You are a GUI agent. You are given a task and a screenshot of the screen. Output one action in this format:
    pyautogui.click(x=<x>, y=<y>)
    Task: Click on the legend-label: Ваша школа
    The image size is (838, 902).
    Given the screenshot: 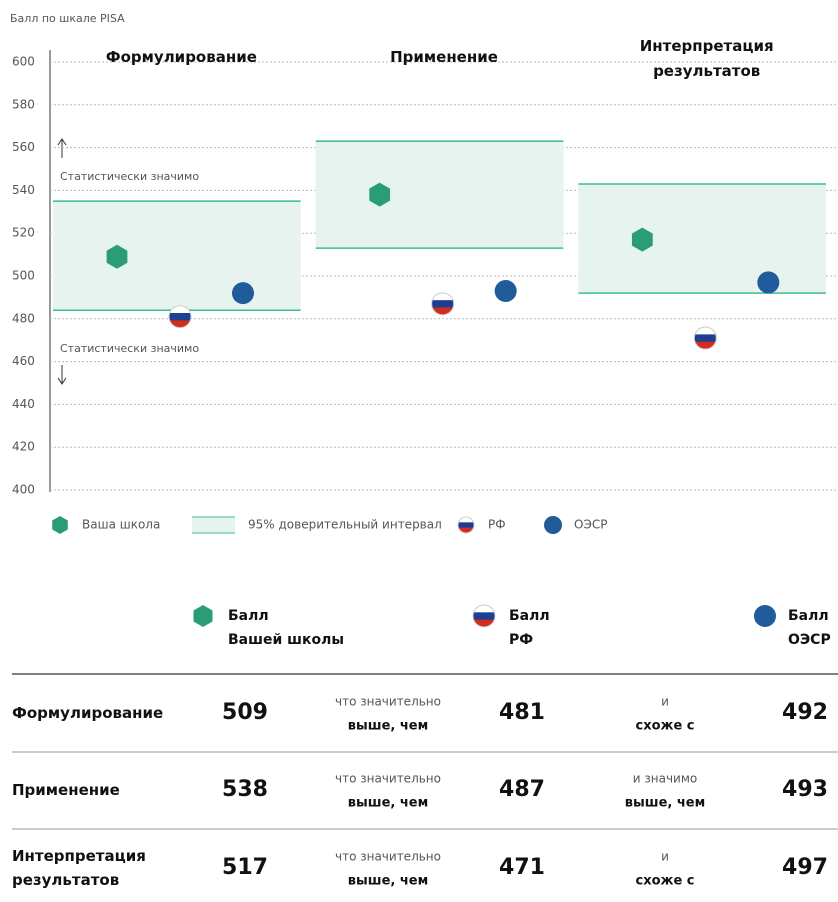 What is the action you would take?
    pyautogui.click(x=121, y=525)
    